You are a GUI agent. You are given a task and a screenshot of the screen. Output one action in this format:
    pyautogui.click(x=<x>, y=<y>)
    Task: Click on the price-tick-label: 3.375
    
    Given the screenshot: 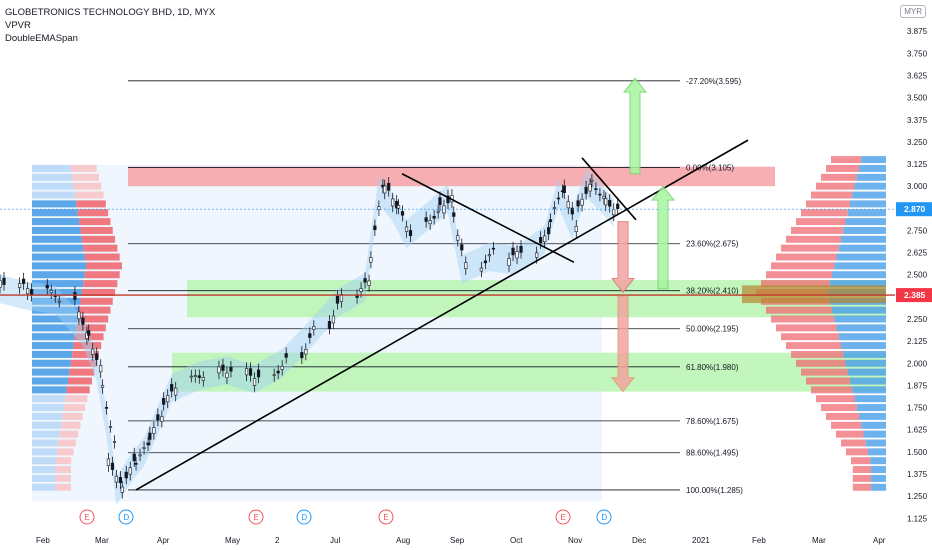 What is the action you would take?
    pyautogui.click(x=917, y=120)
    